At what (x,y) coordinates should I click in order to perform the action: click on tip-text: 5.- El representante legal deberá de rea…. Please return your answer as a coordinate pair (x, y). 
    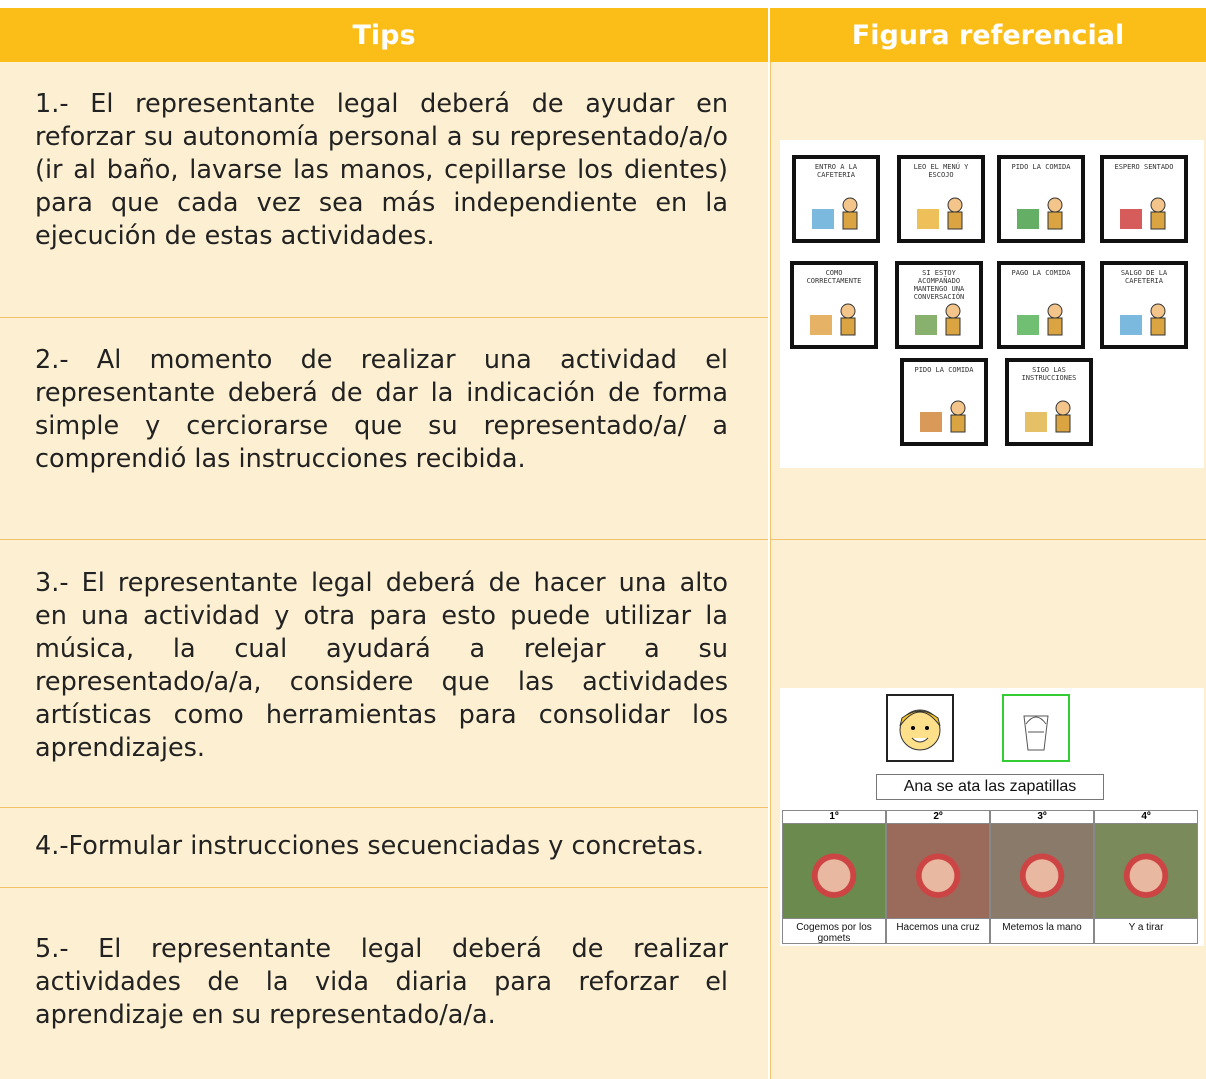
    Looking at the image, I should click on (381, 982).